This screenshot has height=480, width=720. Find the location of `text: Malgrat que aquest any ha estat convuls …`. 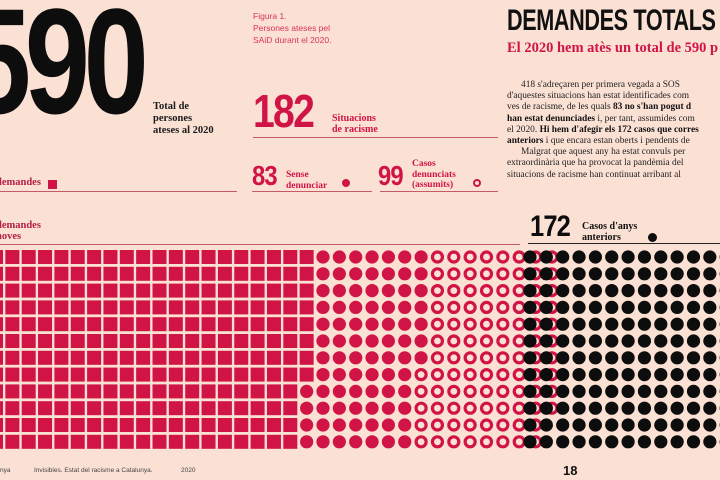

text: Malgrat que aquest any ha estat convuls … is located at coordinates (603, 152).